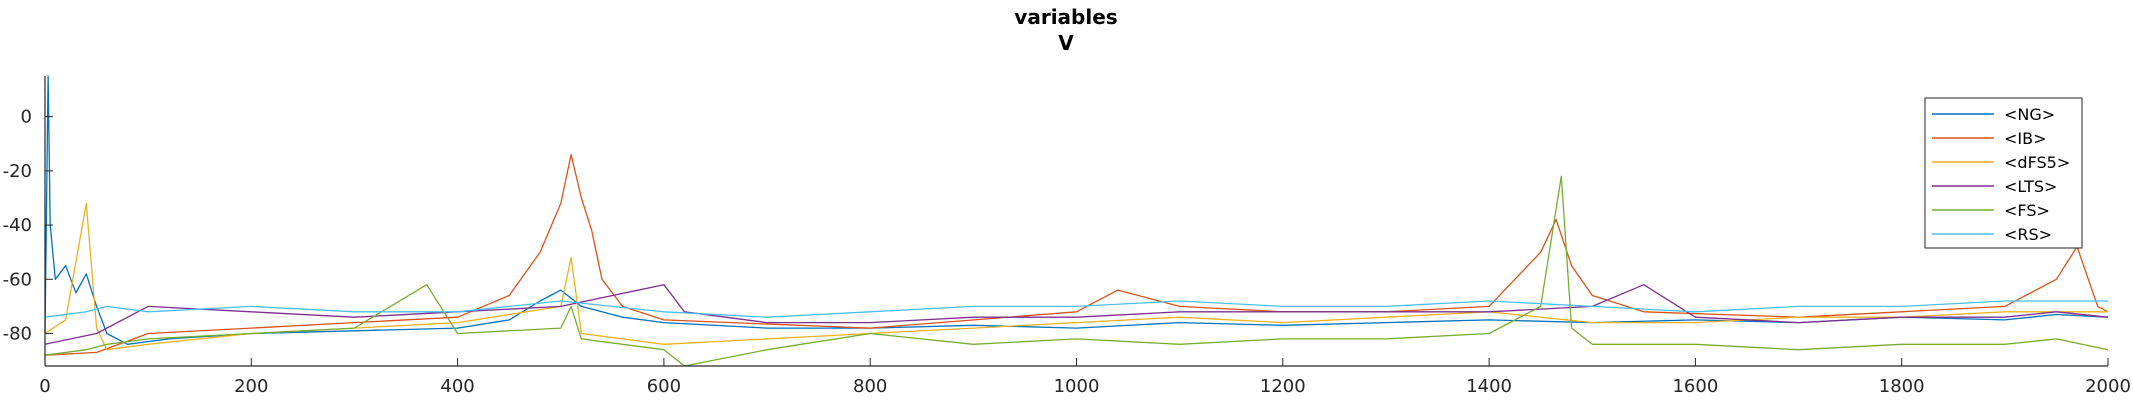  What do you see at coordinates (1065, 17) in the screenshot?
I see `chart-title: variables` at bounding box center [1065, 17].